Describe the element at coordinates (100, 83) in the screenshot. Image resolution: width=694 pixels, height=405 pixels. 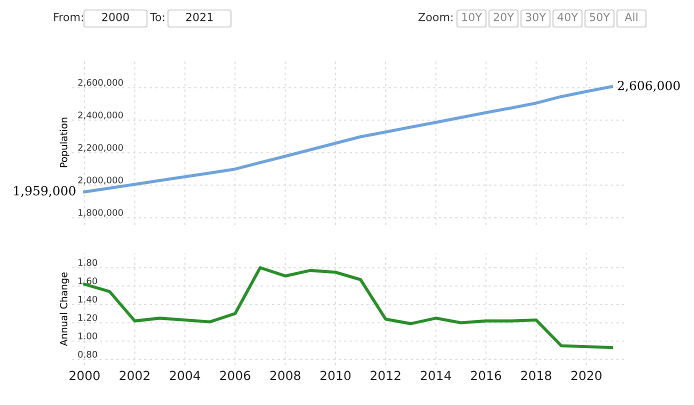
I see `y-tick-label: 2,600,000` at that location.